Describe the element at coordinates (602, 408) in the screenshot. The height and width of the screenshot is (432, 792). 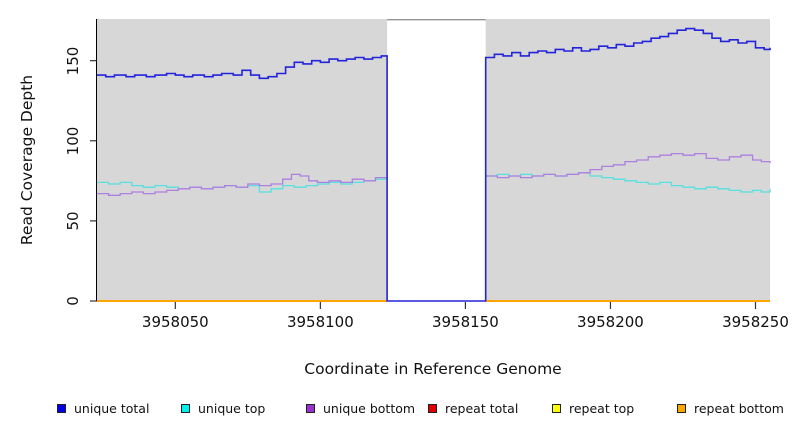
I see `legend-label: repeat top` at that location.